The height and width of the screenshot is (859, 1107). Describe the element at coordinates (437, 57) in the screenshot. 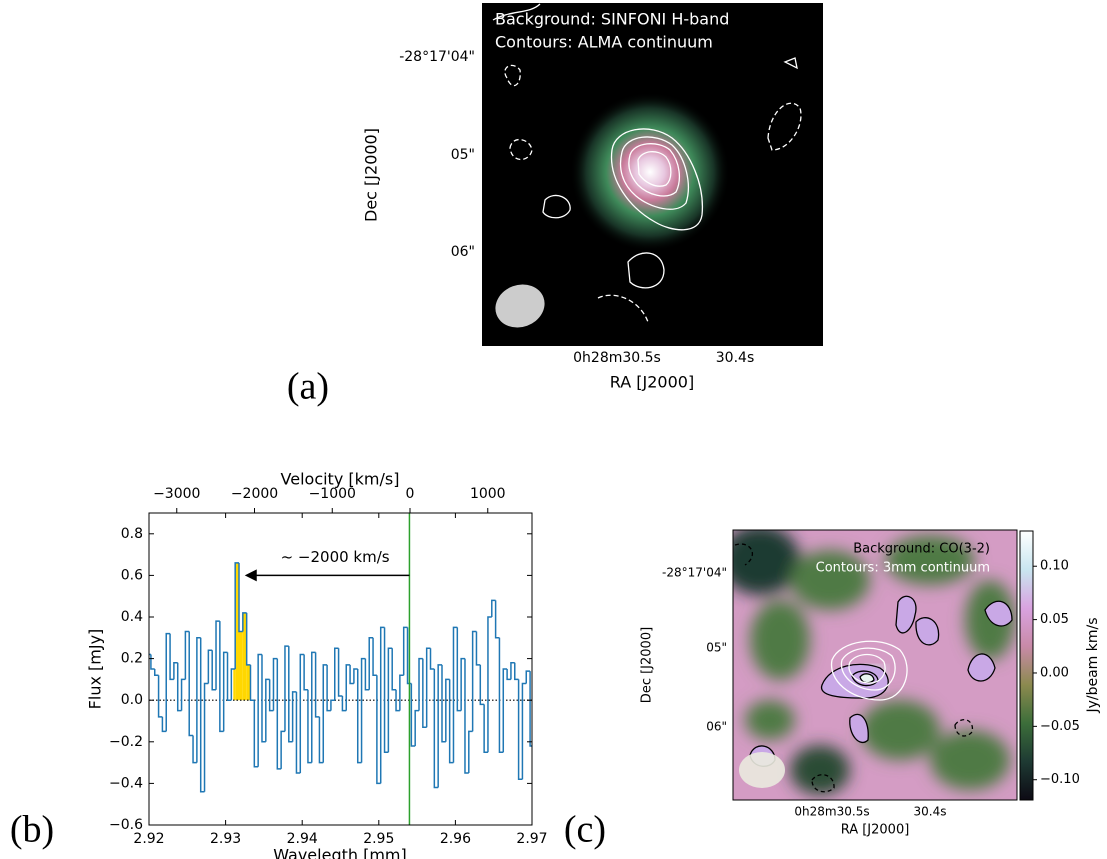

I see `y-tick-label: -28°17'04"` at that location.